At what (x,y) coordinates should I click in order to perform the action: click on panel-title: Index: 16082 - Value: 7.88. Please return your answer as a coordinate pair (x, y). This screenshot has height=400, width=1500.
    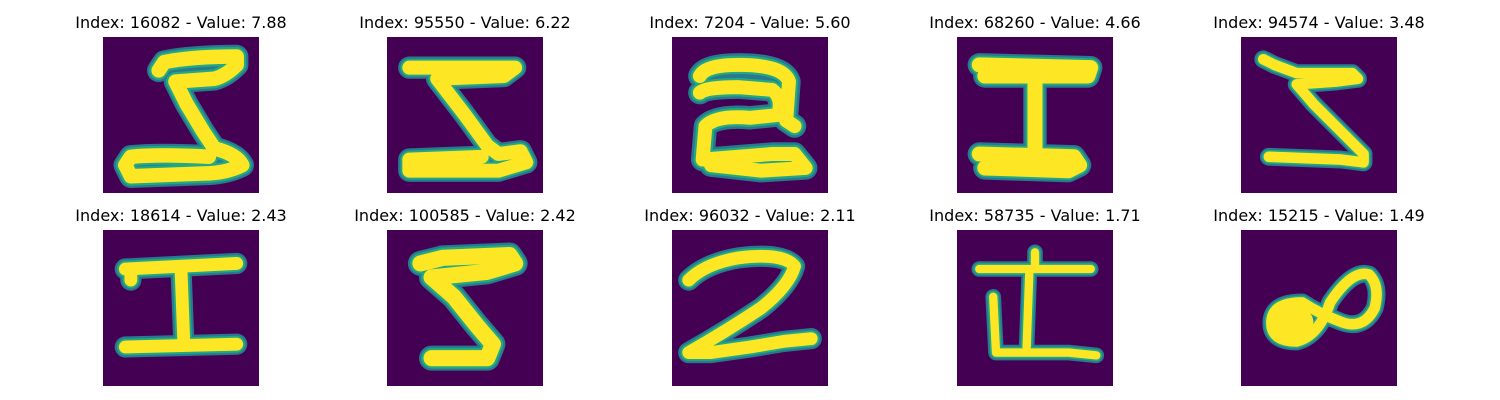
    Looking at the image, I should click on (181, 22).